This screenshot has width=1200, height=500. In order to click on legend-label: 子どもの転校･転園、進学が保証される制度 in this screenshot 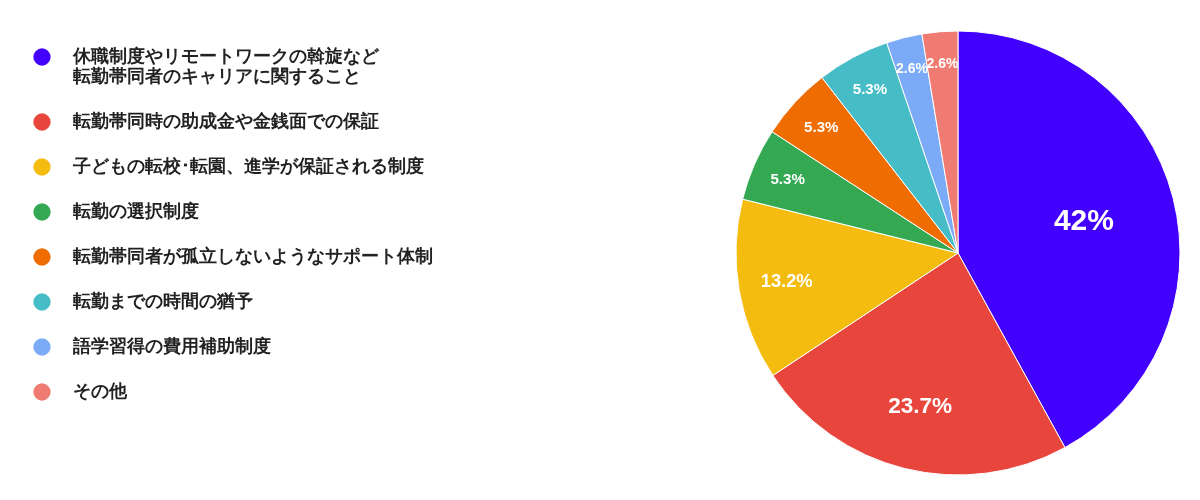, I will do `click(248, 165)`.